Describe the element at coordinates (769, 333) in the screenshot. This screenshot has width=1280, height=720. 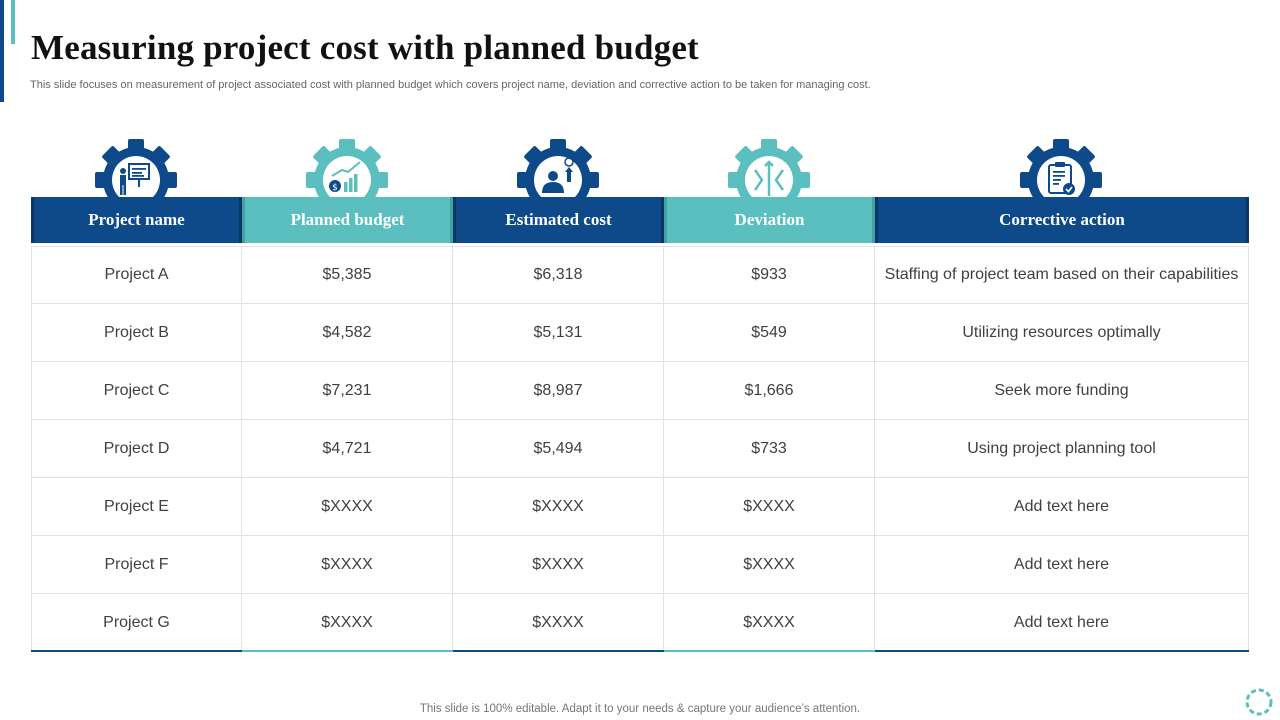
I see `cell-deviation: $549` at that location.